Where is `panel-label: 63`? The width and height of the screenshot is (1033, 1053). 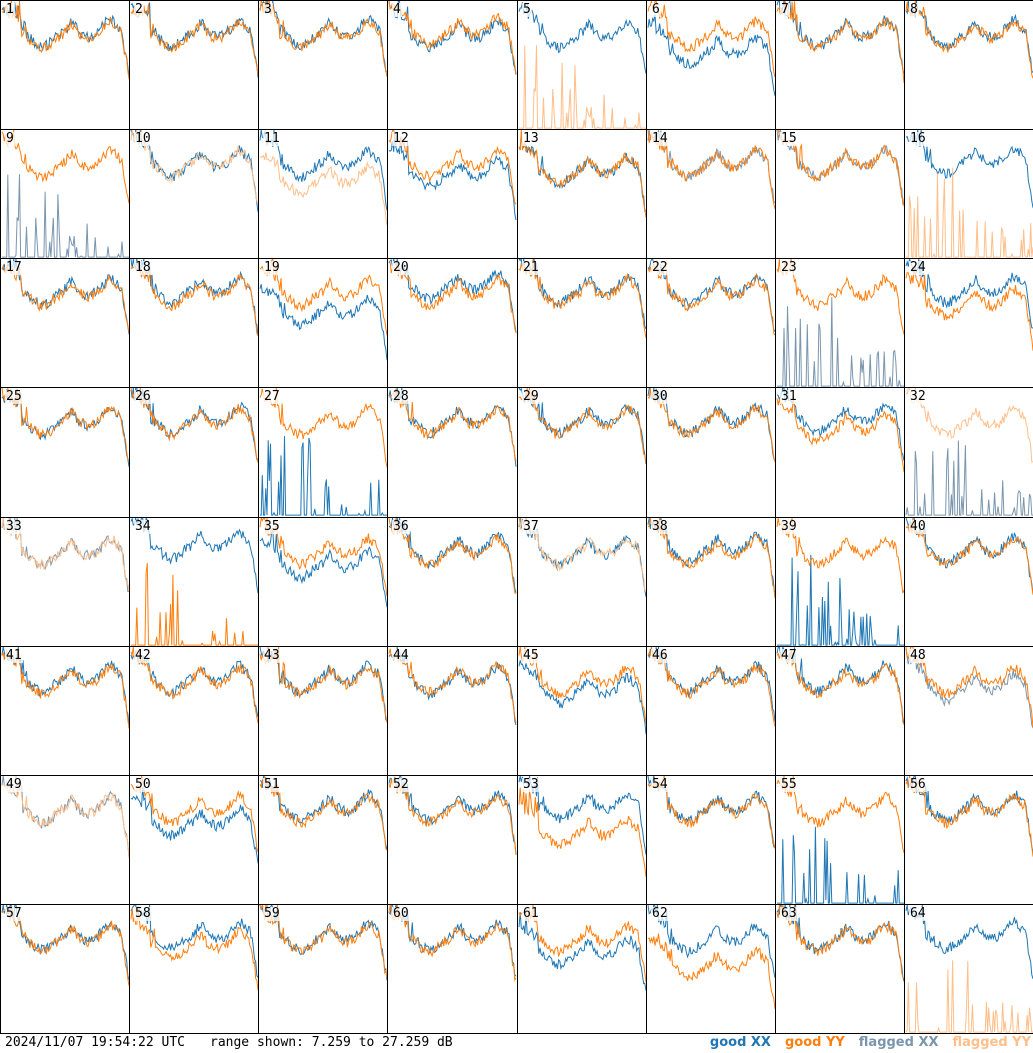
panel-label: 63 is located at coordinates (789, 913).